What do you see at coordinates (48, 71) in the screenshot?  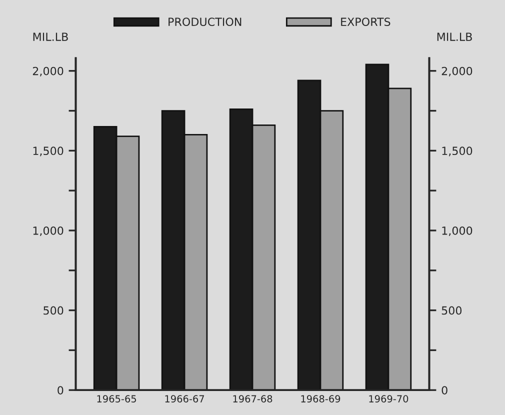 I see `y-tick-label: 2,000` at bounding box center [48, 71].